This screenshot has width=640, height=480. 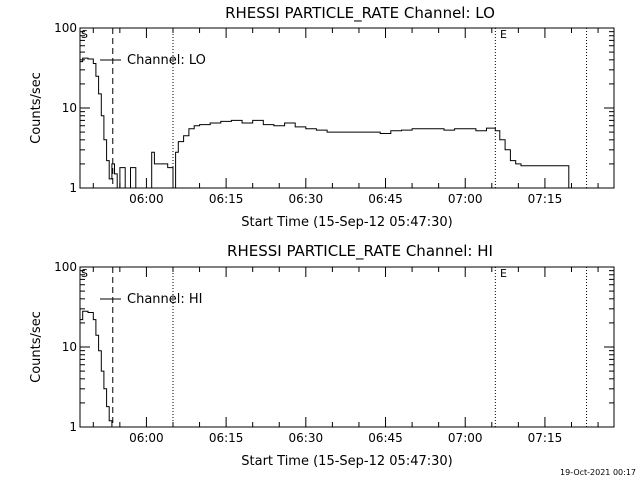 What do you see at coordinates (360, 13) in the screenshot?
I see `chart-title: RHESSI PARTICLE_RATE Channel: LO` at bounding box center [360, 13].